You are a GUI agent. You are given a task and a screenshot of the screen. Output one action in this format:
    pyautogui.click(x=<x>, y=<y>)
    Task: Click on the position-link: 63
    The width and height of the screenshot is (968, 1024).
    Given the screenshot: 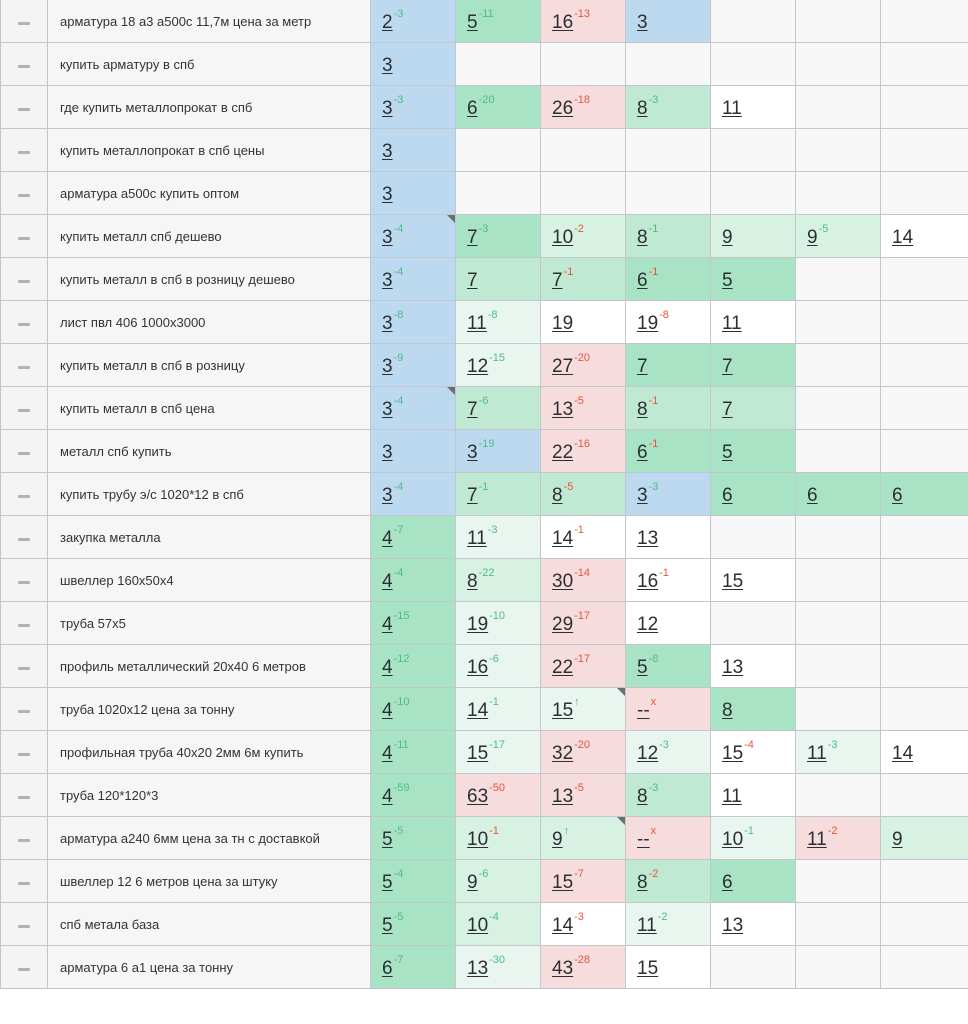 What is the action you would take?
    pyautogui.click(x=478, y=796)
    